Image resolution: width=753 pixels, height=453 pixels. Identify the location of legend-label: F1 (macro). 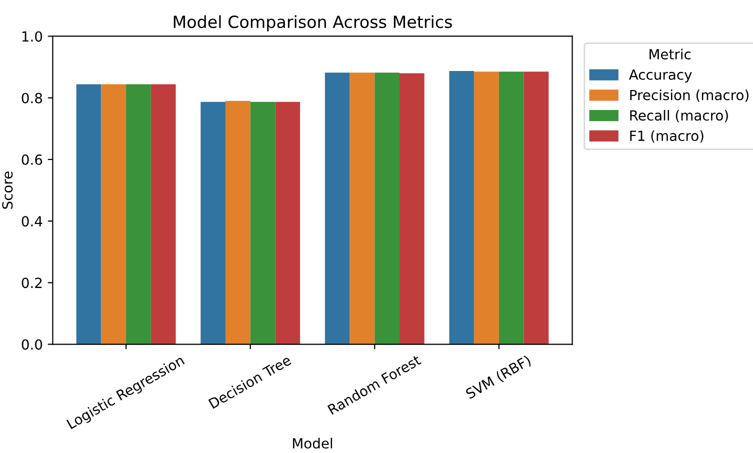
(667, 136).